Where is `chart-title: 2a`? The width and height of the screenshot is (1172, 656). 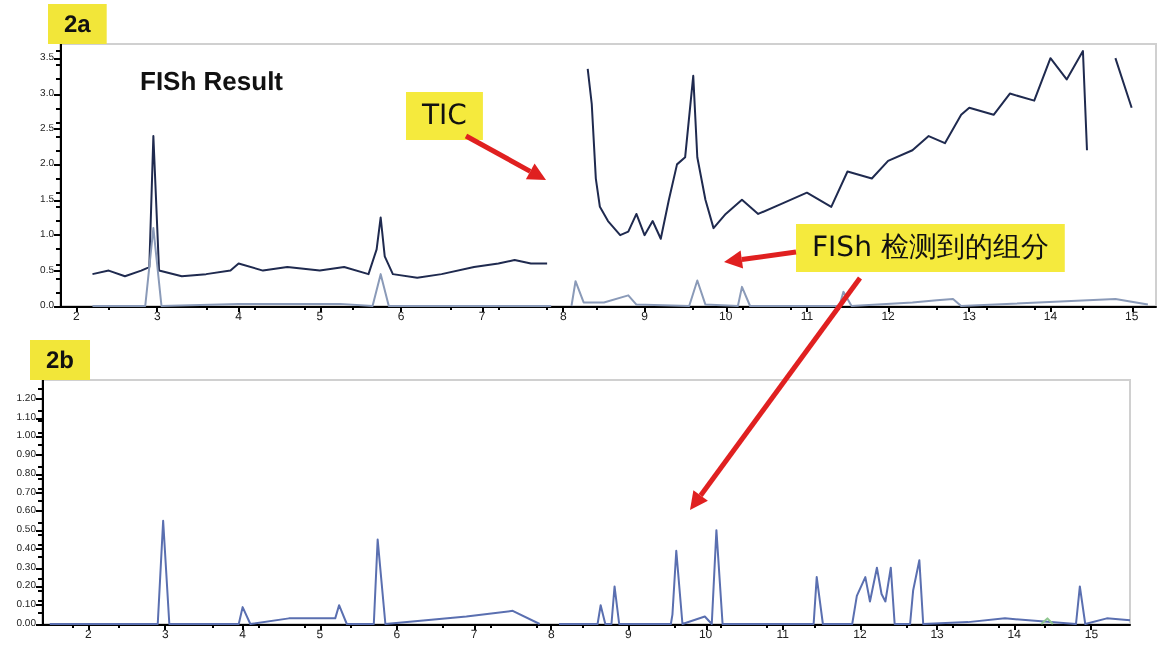 chart-title: 2a is located at coordinates (78, 24).